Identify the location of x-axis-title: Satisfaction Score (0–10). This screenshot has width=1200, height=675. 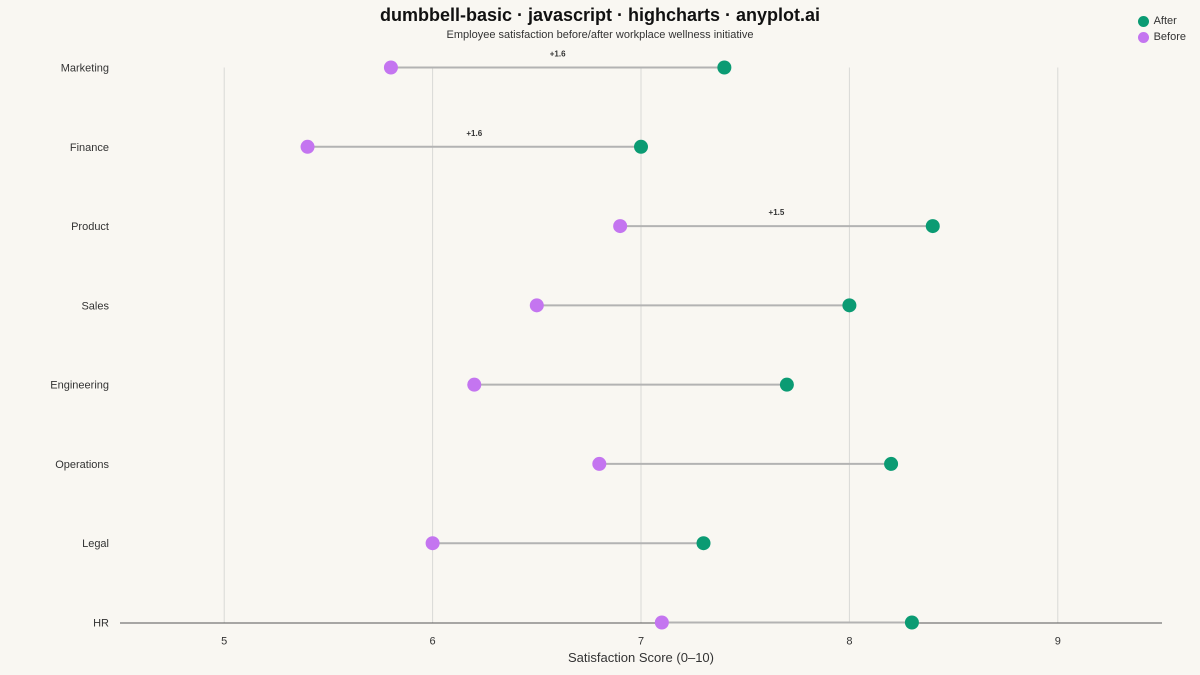
(641, 657).